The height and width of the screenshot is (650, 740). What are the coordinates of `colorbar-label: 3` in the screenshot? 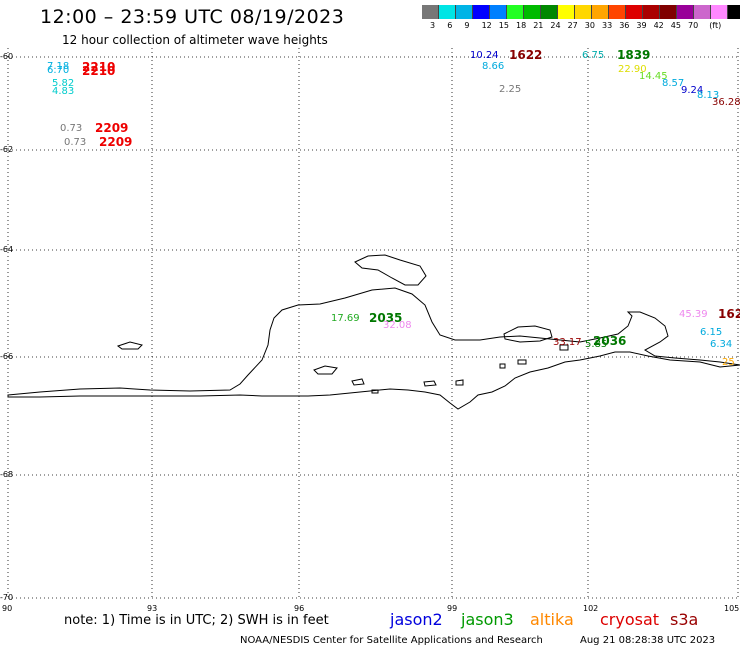 It's located at (433, 25).